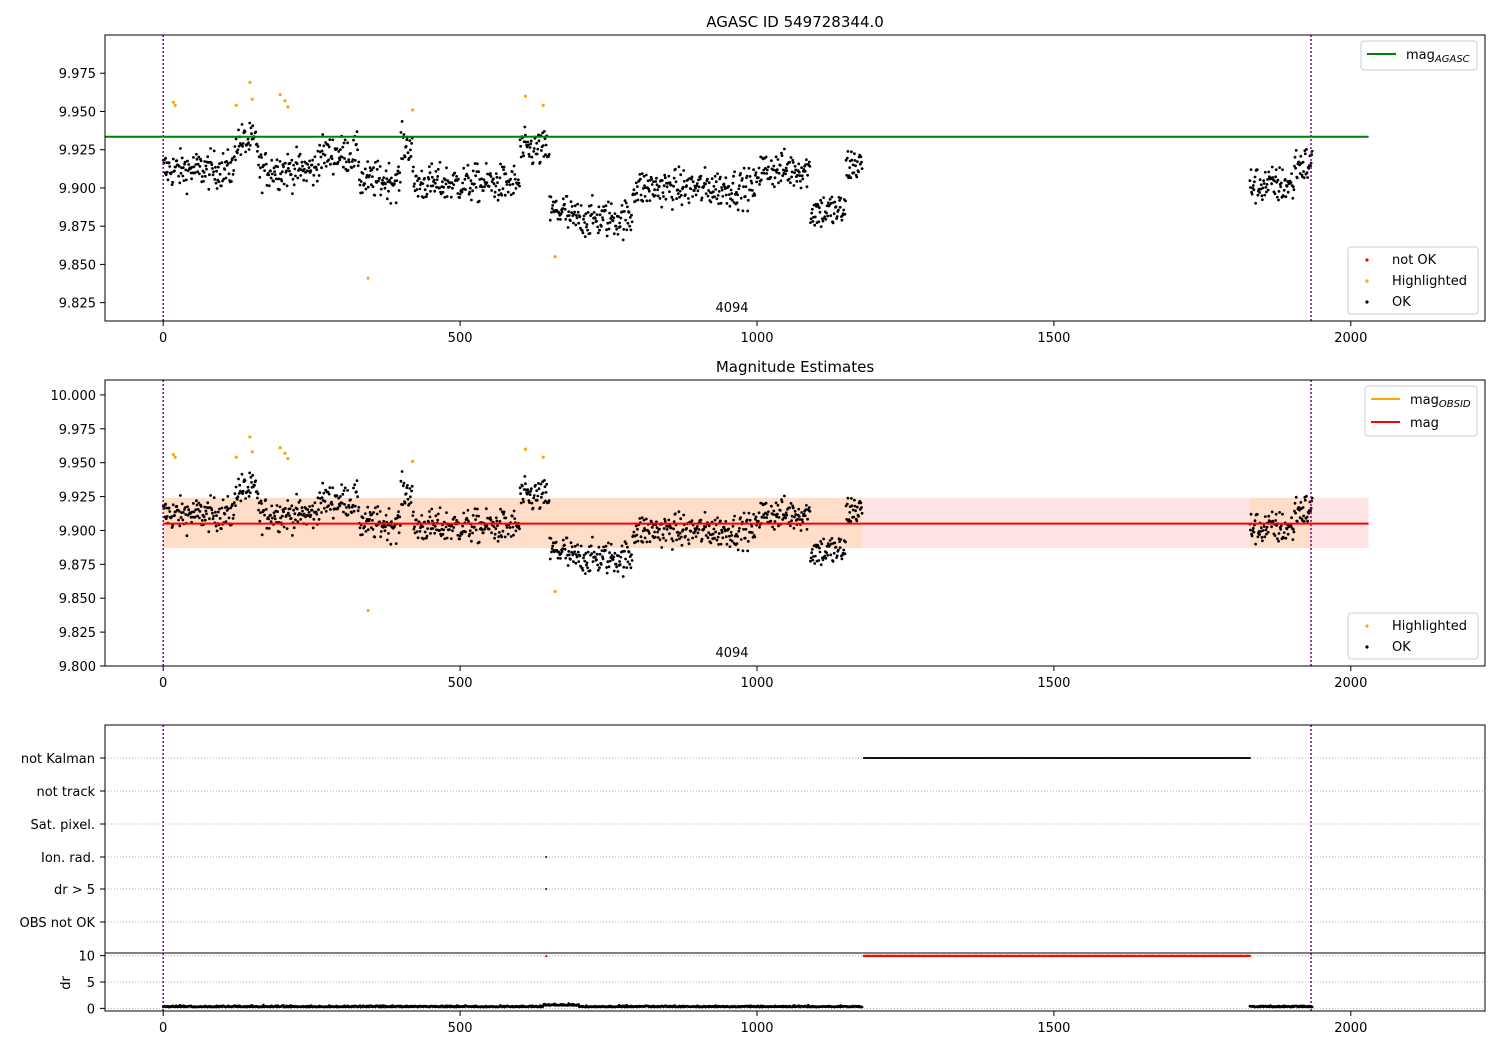 This screenshot has height=1050, width=1500. What do you see at coordinates (1367, 281) in the screenshot?
I see `legend-highlighted-marker` at bounding box center [1367, 281].